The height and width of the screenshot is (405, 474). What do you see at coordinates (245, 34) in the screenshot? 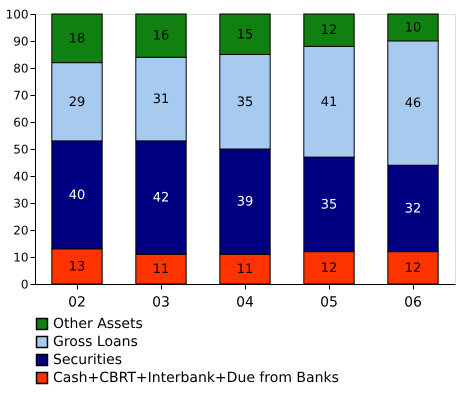
I see `data-label: 15` at bounding box center [245, 34].